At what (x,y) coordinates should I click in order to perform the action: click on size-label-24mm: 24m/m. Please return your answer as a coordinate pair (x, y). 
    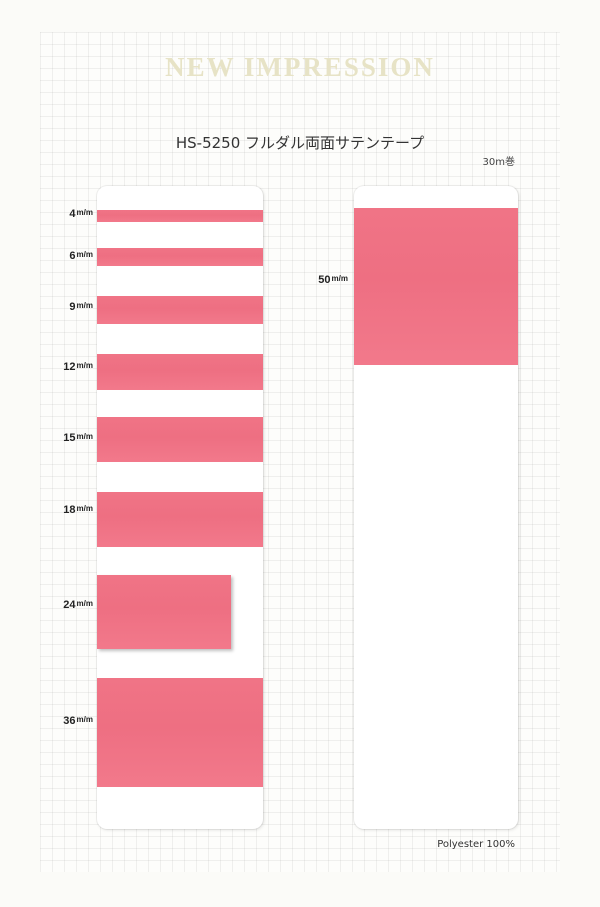
    Looking at the image, I should click on (78, 605).